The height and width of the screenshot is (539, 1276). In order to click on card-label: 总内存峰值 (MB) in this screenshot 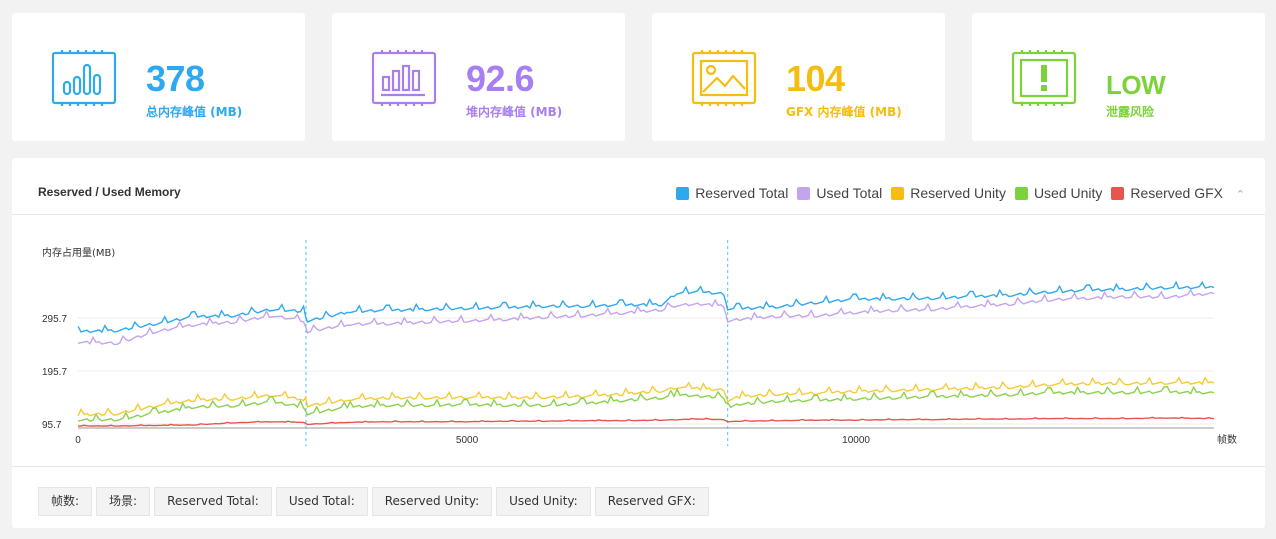, I will do `click(194, 112)`.